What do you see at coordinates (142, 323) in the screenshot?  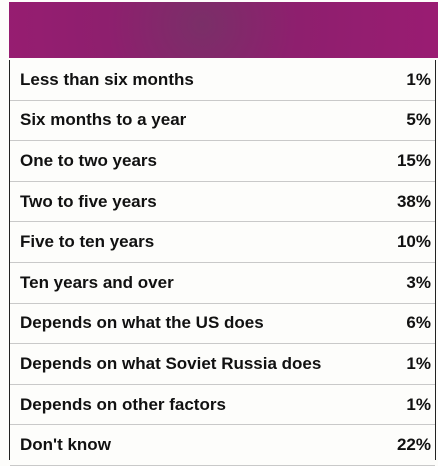 I see `row-label: Depends on what the US does` at bounding box center [142, 323].